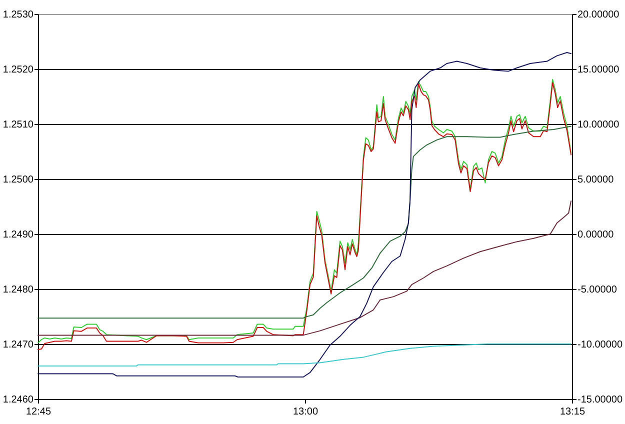  Describe the element at coordinates (39, 412) in the screenshot. I see `x-tick-label: 12:45` at that location.